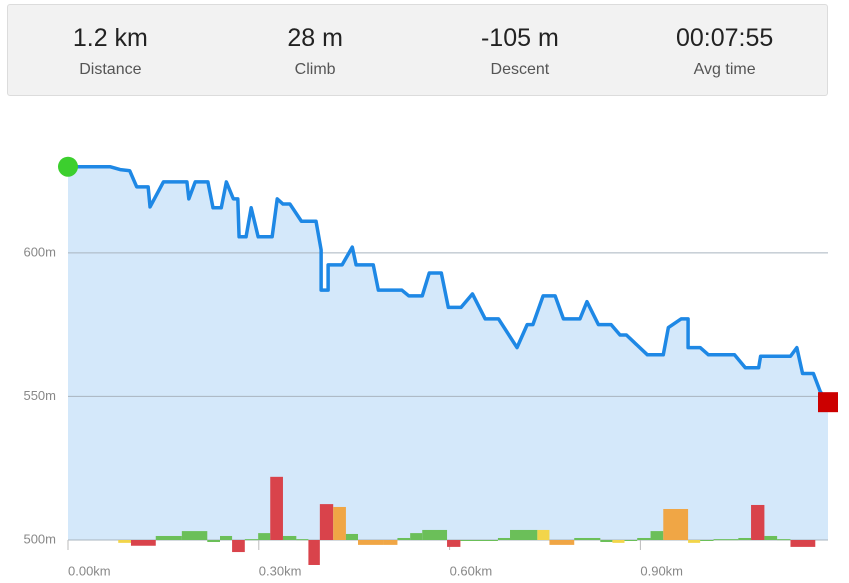 Image resolution: width=849 pixels, height=583 pixels. What do you see at coordinates (315, 69) in the screenshot?
I see `stat-label: Climb` at bounding box center [315, 69].